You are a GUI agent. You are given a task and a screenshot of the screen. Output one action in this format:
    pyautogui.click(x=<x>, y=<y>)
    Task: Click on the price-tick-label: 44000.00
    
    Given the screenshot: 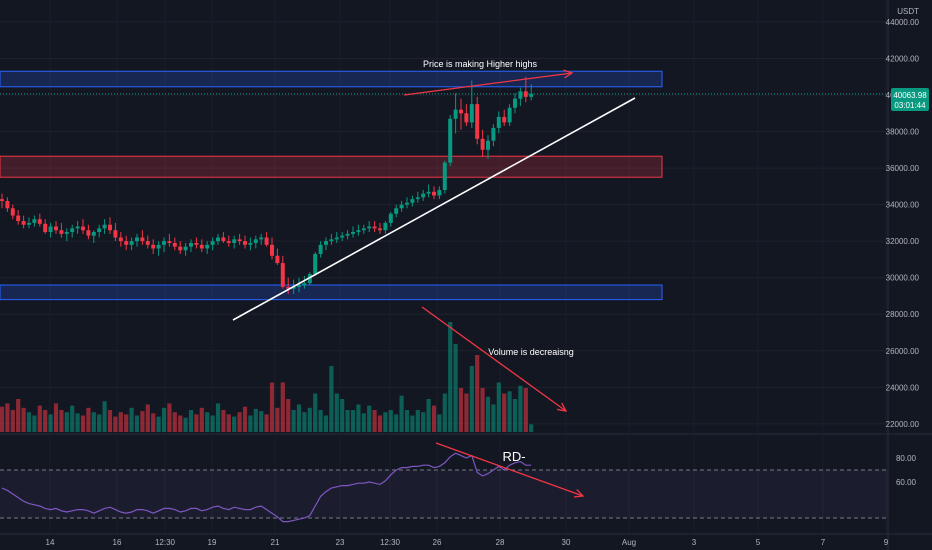 What is the action you would take?
    pyautogui.click(x=903, y=22)
    